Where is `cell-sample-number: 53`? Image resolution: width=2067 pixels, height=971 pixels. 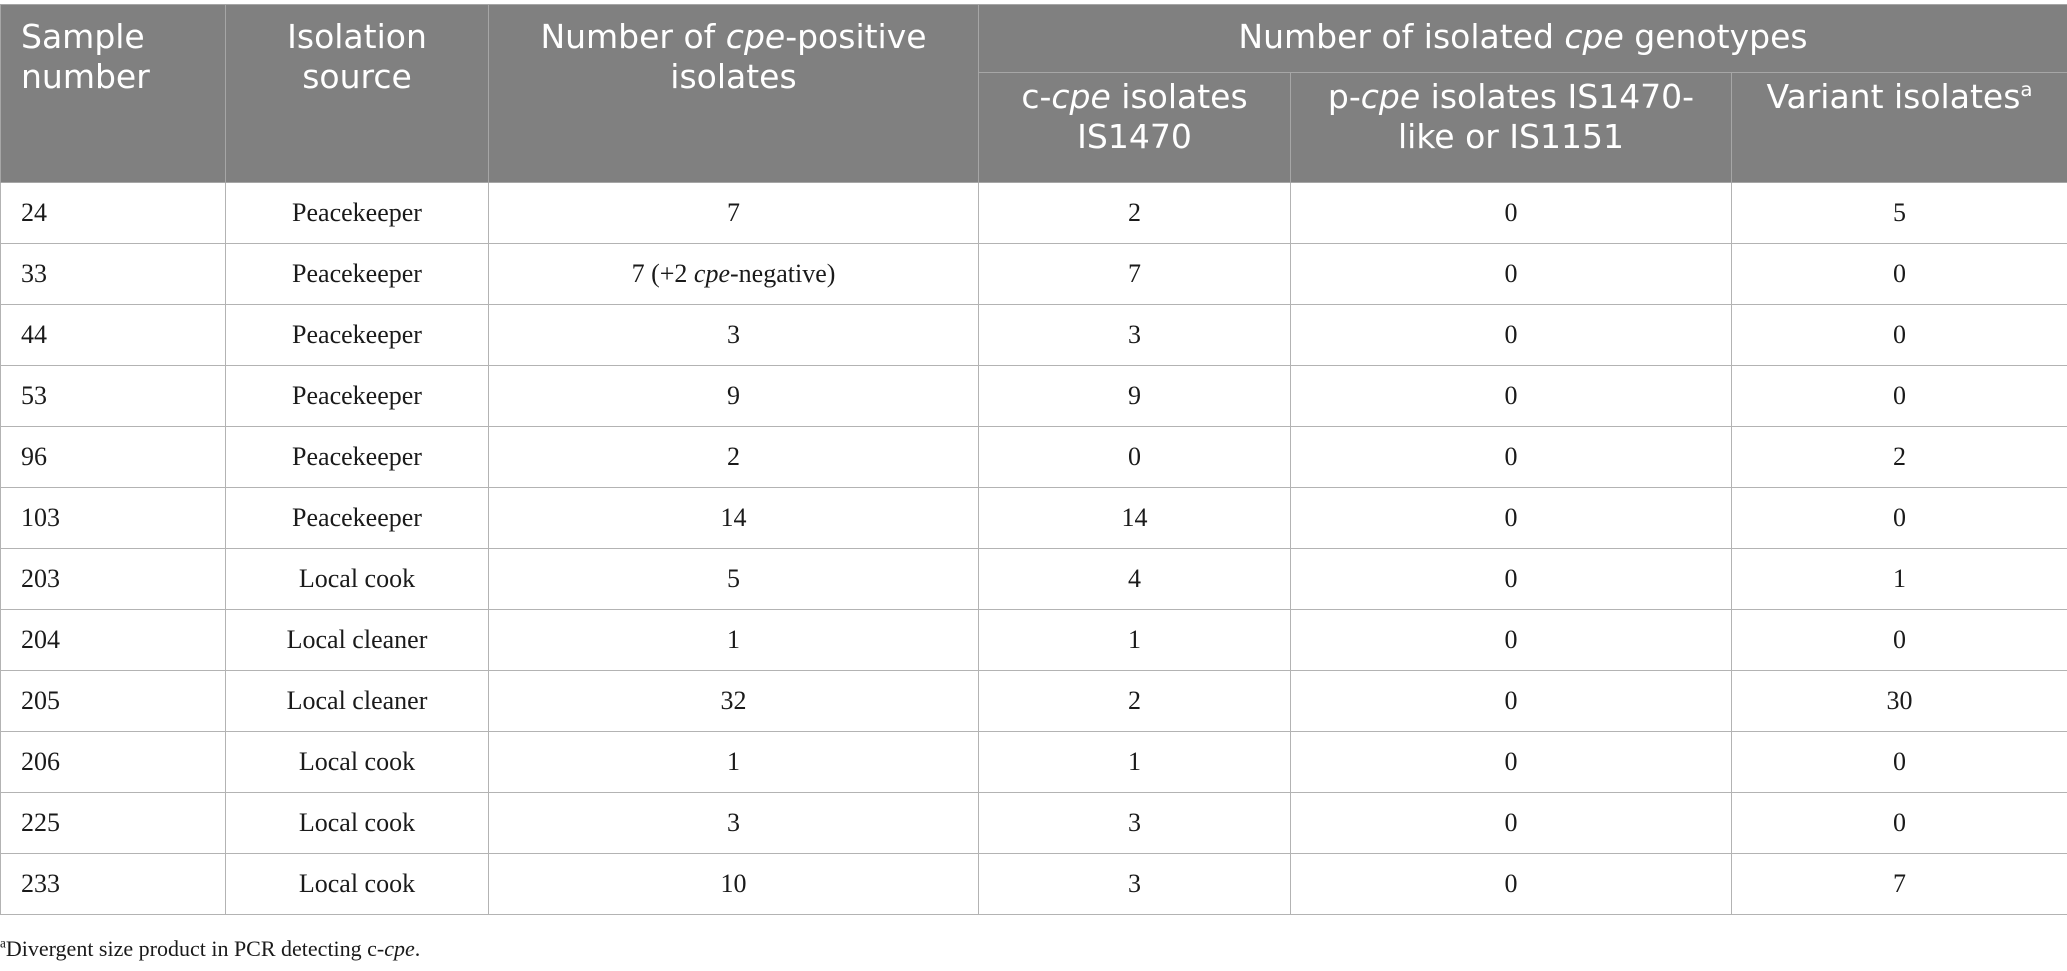 cell-sample-number: 53 is located at coordinates (113, 396).